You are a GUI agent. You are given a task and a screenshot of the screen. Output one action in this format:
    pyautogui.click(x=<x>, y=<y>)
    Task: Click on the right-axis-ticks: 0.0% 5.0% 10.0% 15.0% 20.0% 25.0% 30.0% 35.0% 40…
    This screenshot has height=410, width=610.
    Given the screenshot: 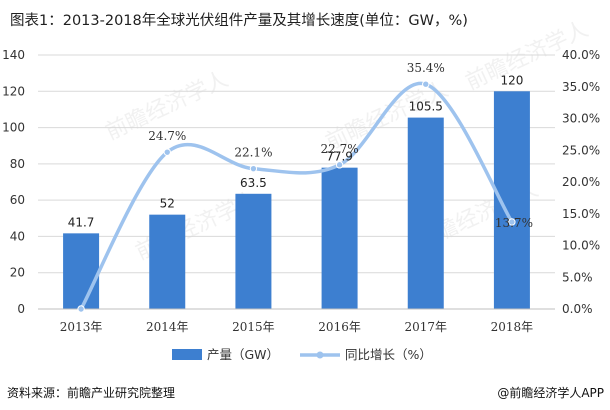 What is the action you would take?
    pyautogui.click(x=581, y=182)
    